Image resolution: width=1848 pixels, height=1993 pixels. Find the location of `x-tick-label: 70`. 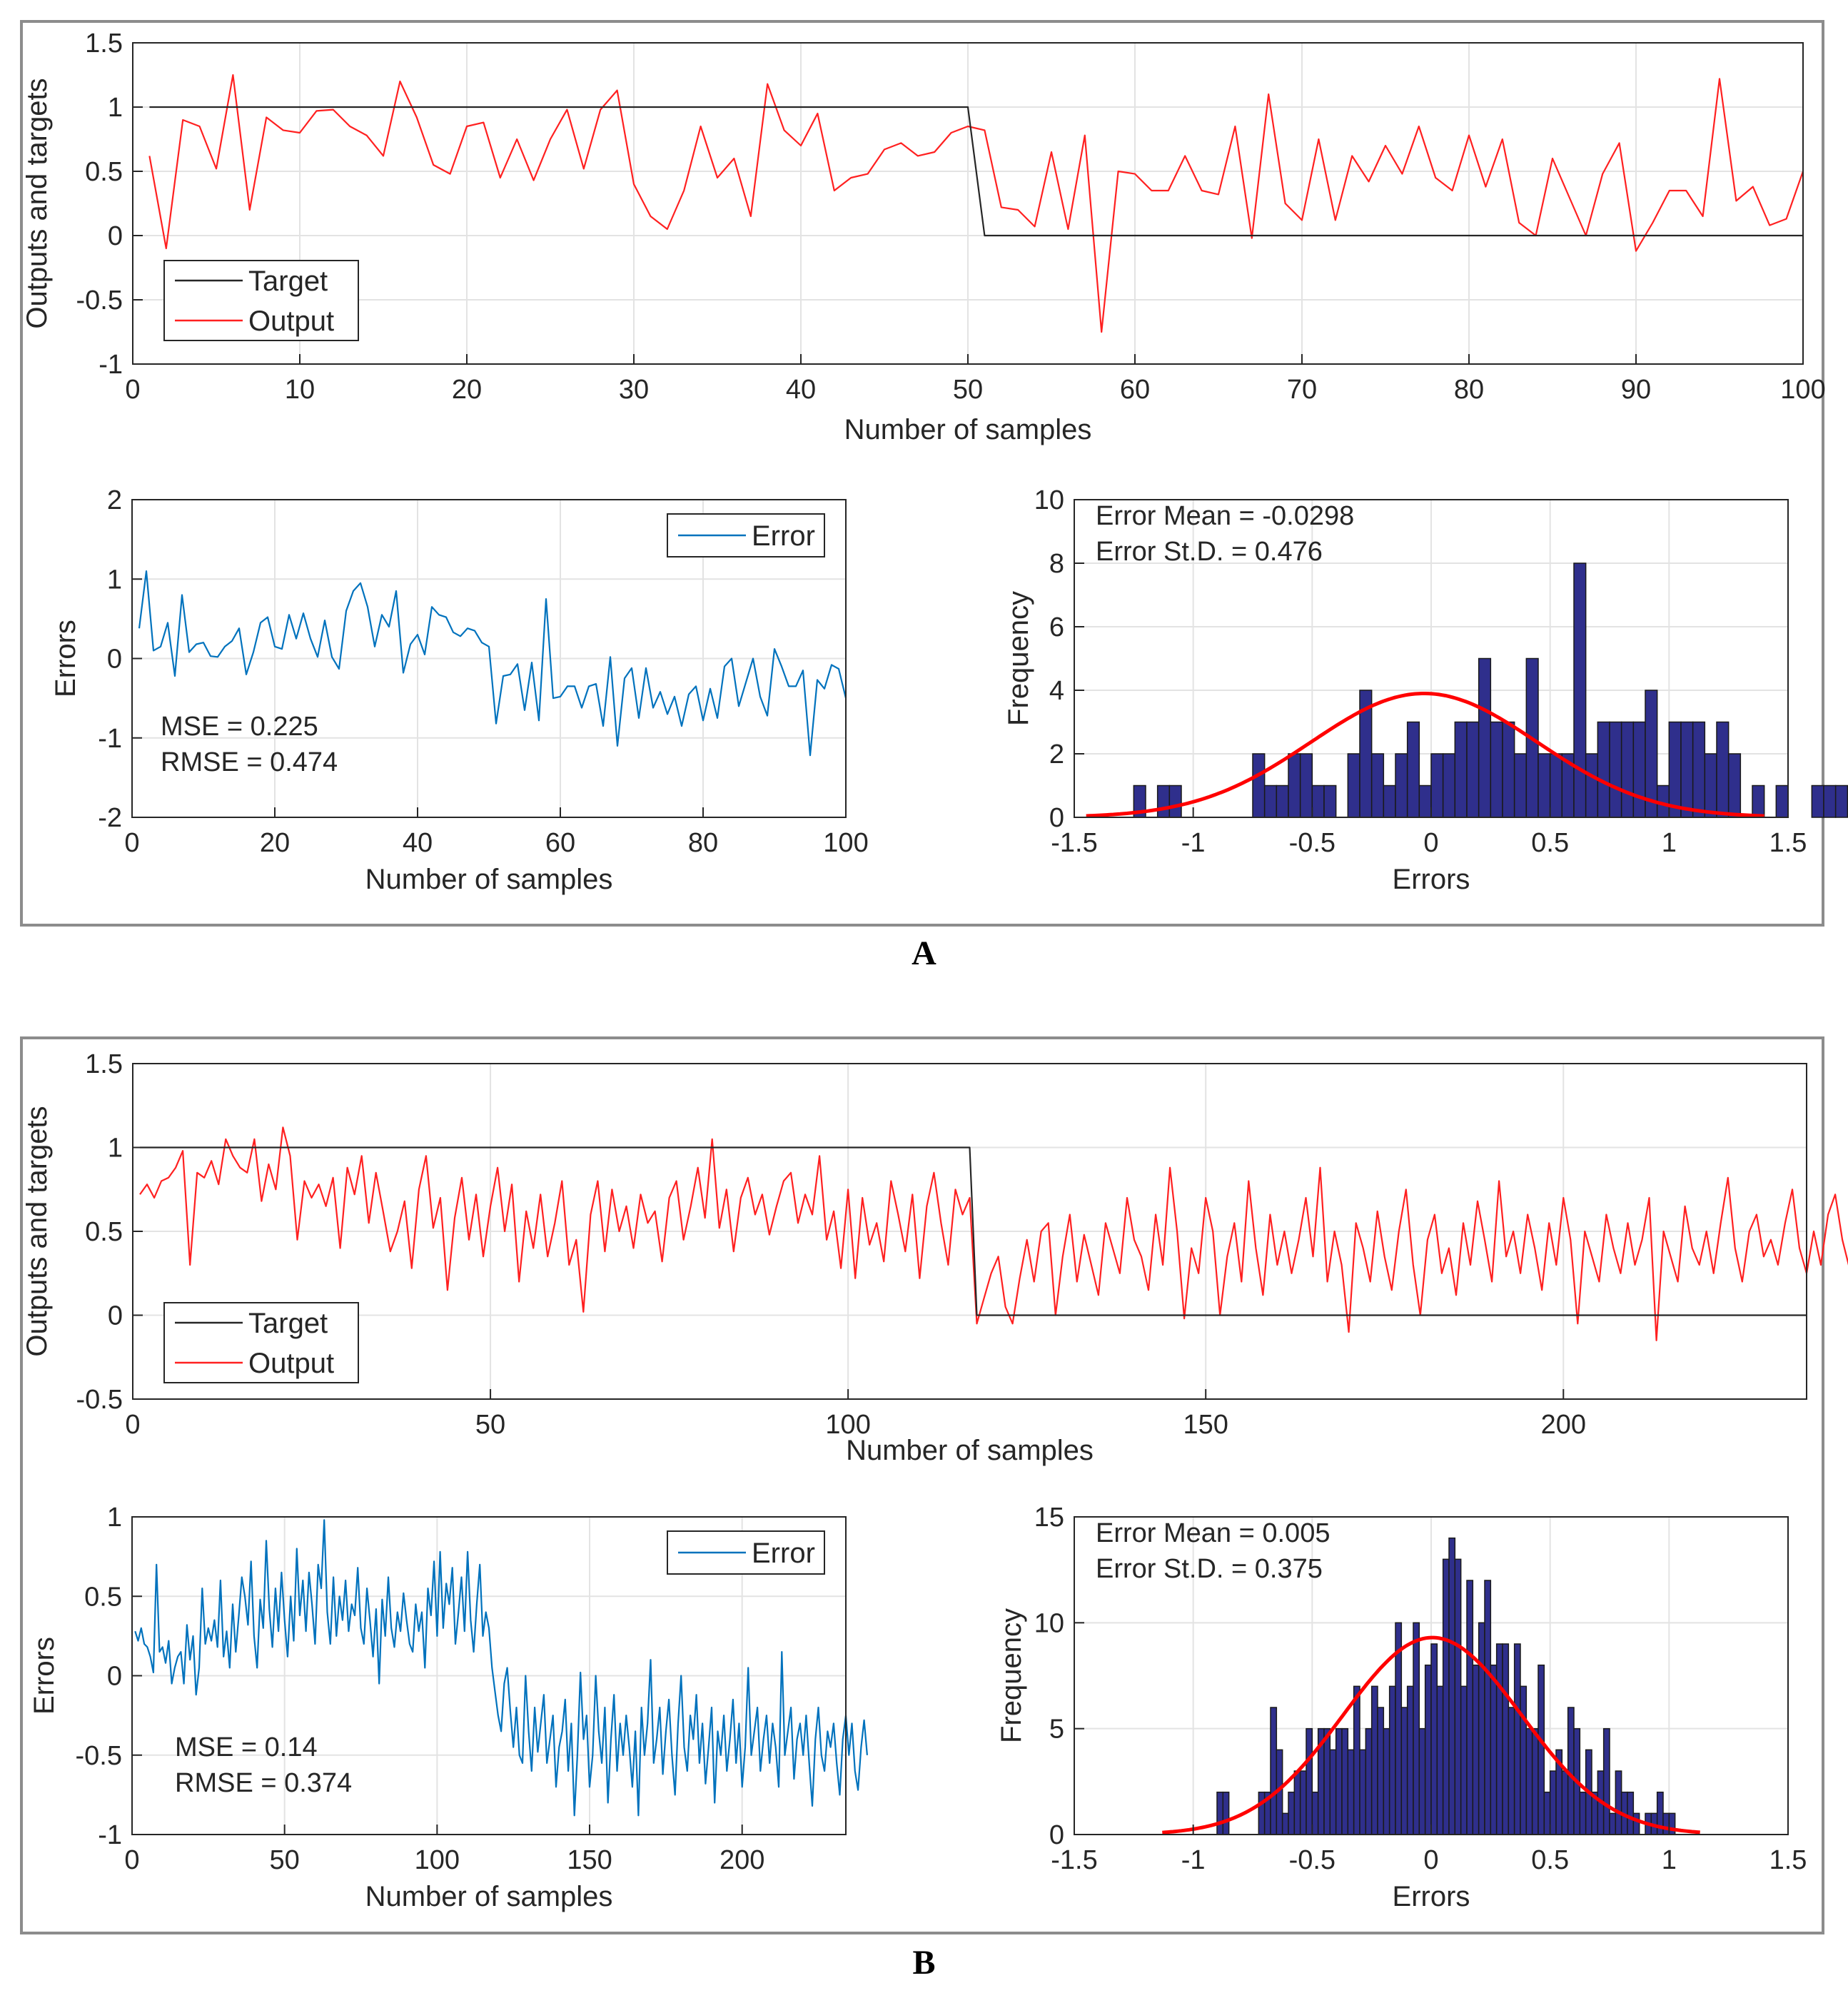

x-tick-label: 70 is located at coordinates (1302, 390).